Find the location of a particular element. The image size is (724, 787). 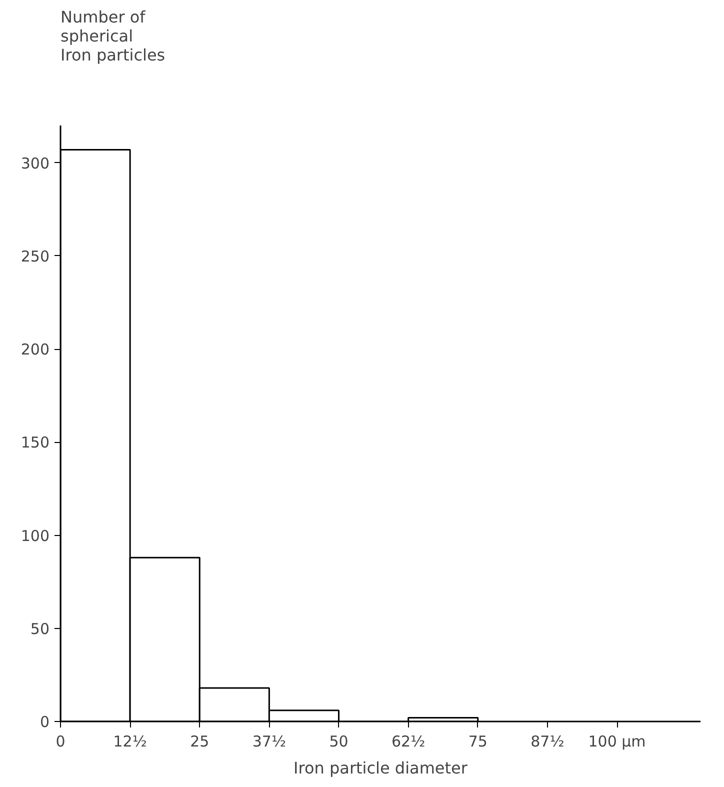

x-tick-label: 87½ is located at coordinates (547, 741).